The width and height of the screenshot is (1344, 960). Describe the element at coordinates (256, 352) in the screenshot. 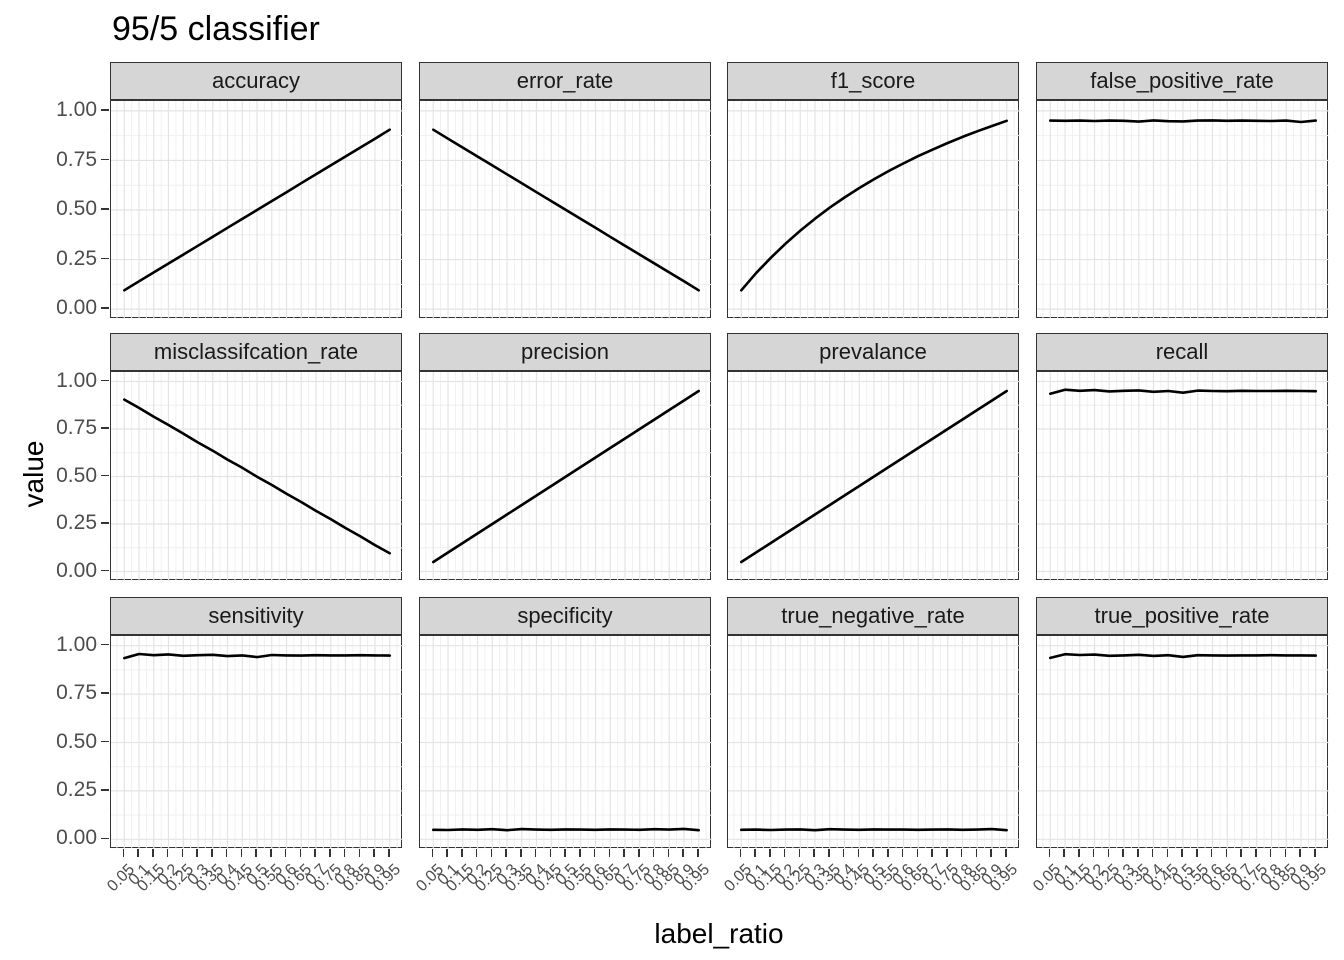

I see `facet-strip-misclassifcation_rate: misclassifcation_rate` at that location.